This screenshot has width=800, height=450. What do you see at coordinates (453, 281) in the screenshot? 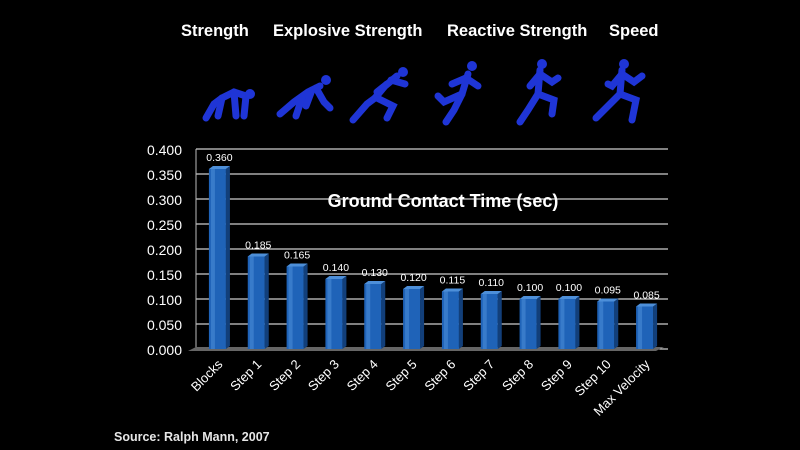
I see `bar-value-label: 0.115` at bounding box center [453, 281].